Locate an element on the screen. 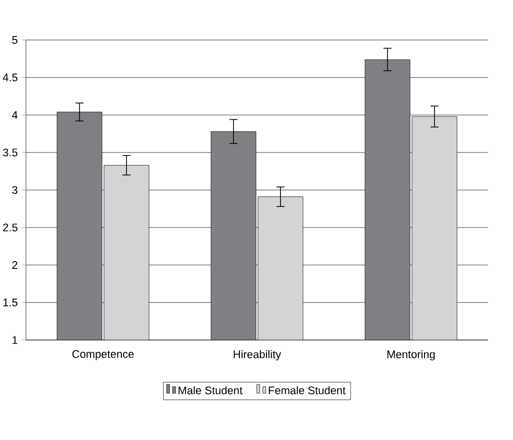  legend-label: Female Student is located at coordinates (307, 390).